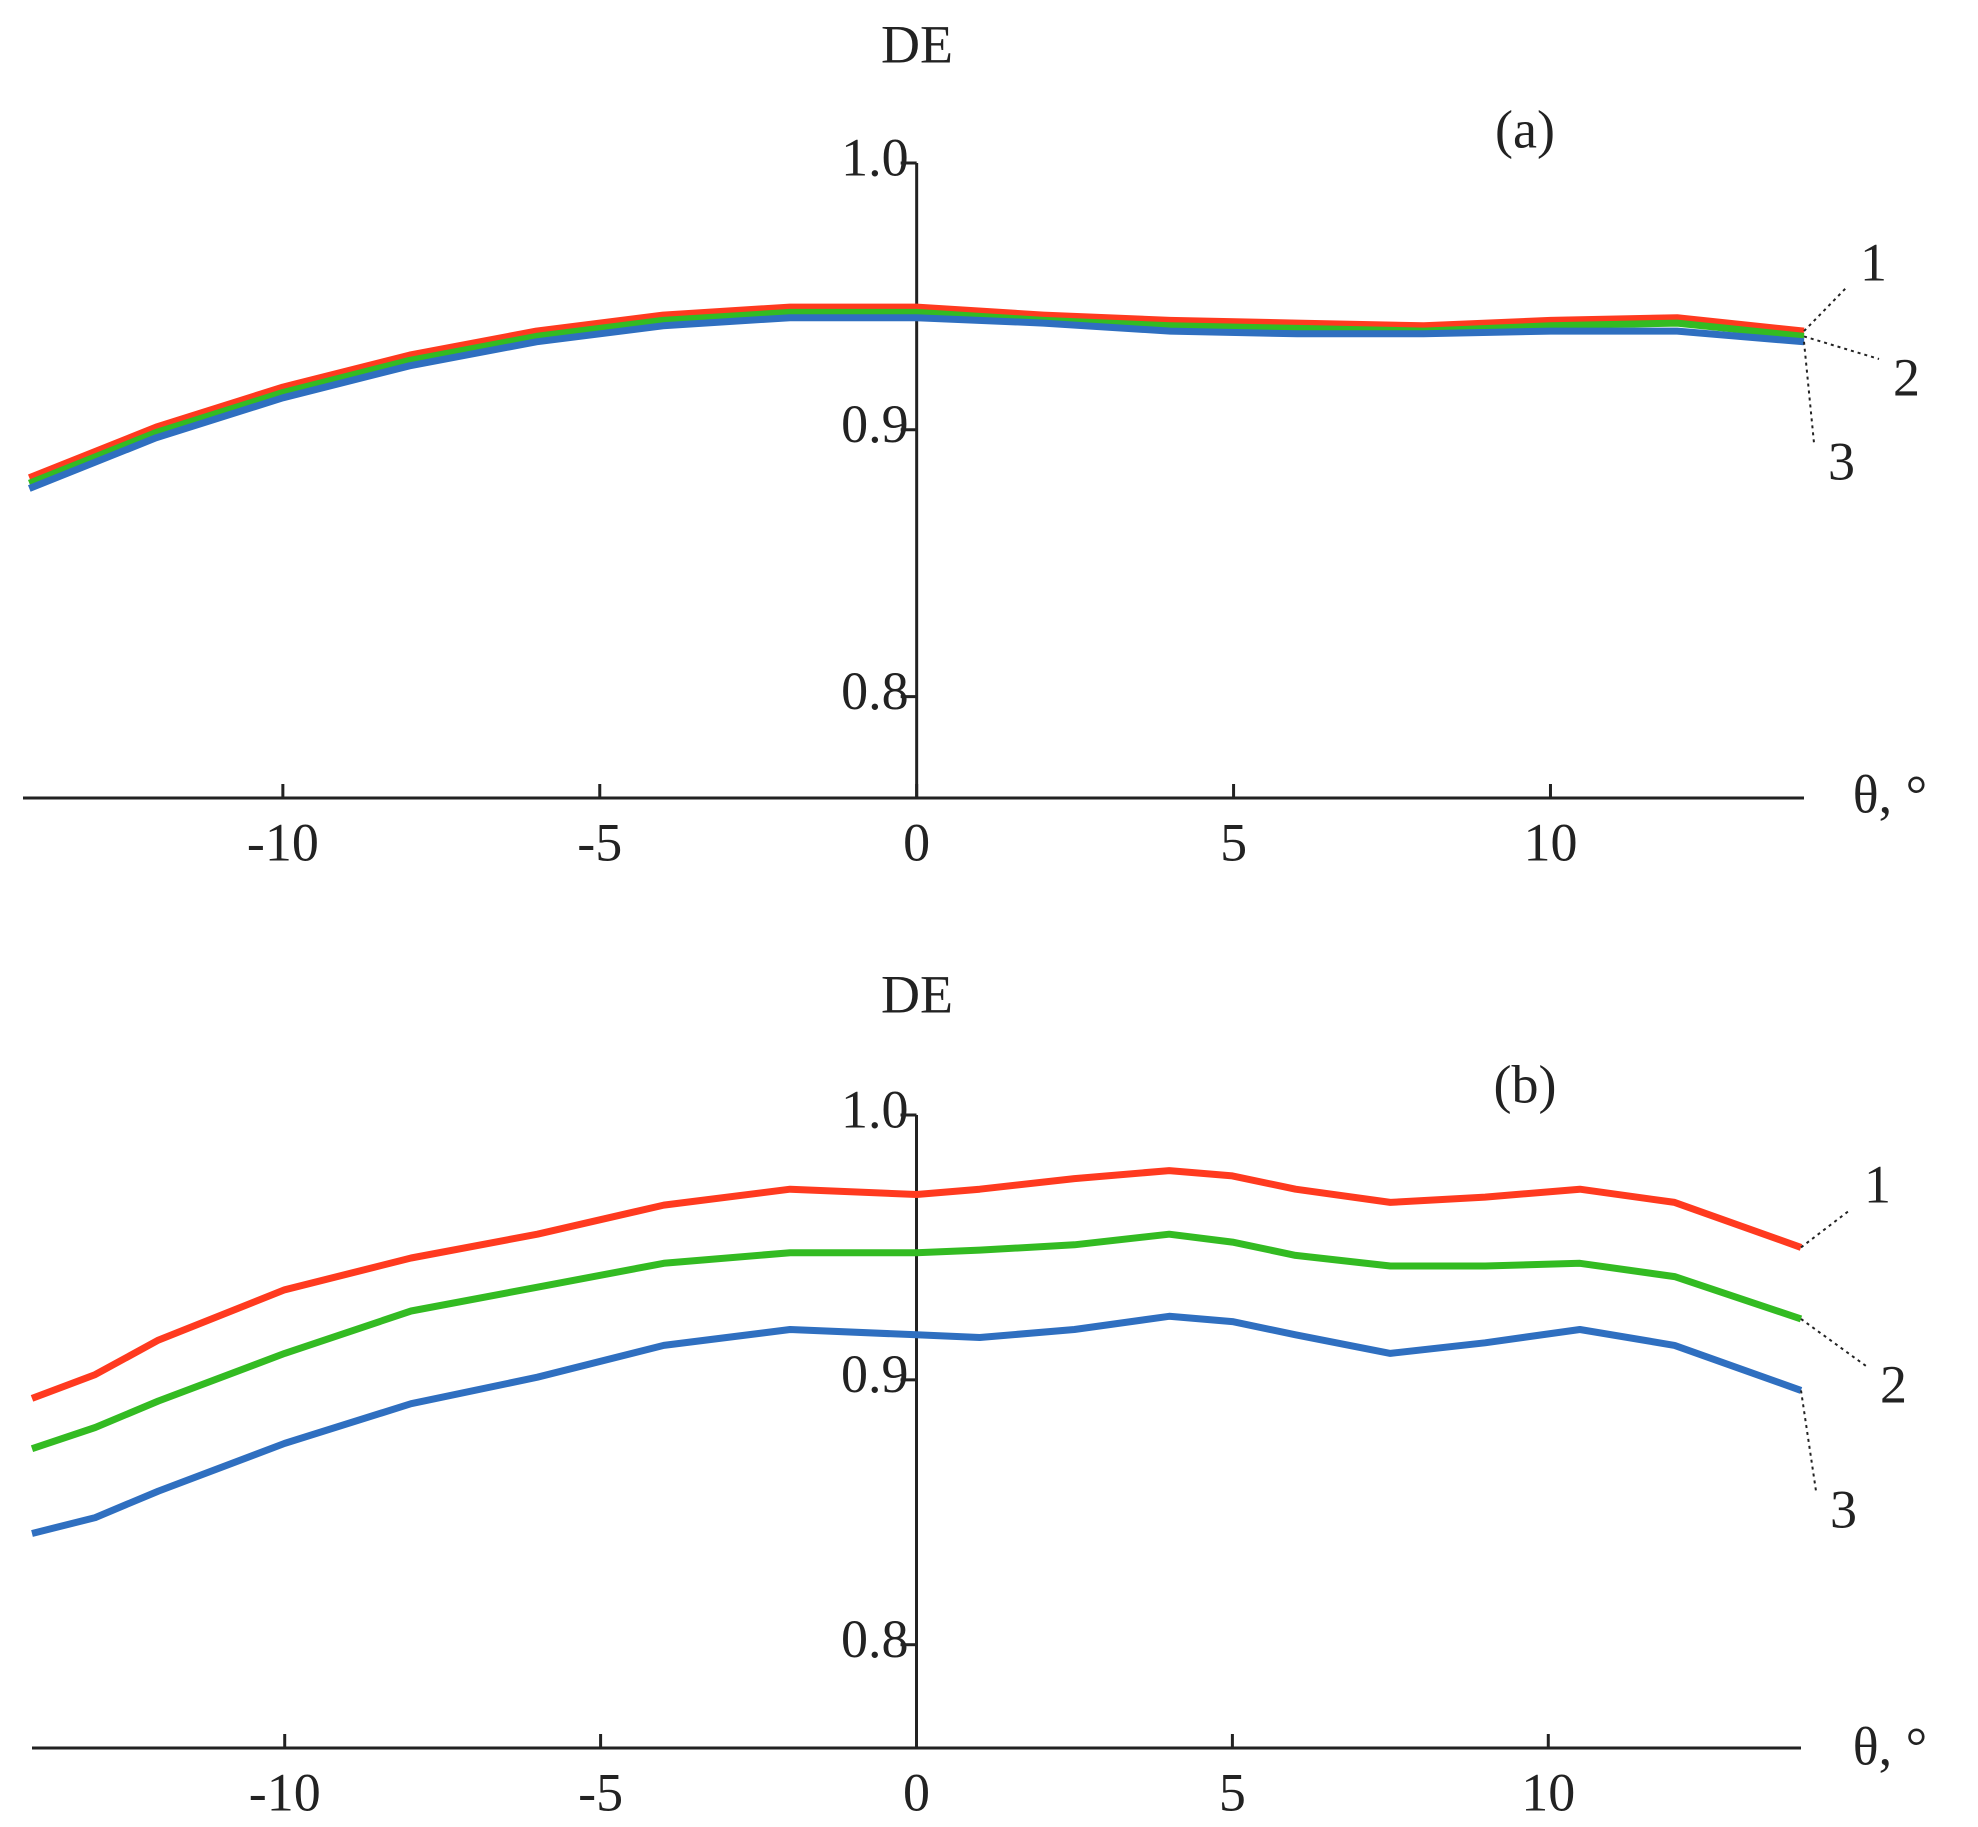 The height and width of the screenshot is (1827, 1978). Describe the element at coordinates (1525, 129) in the screenshot. I see `panel-label: (a)` at that location.